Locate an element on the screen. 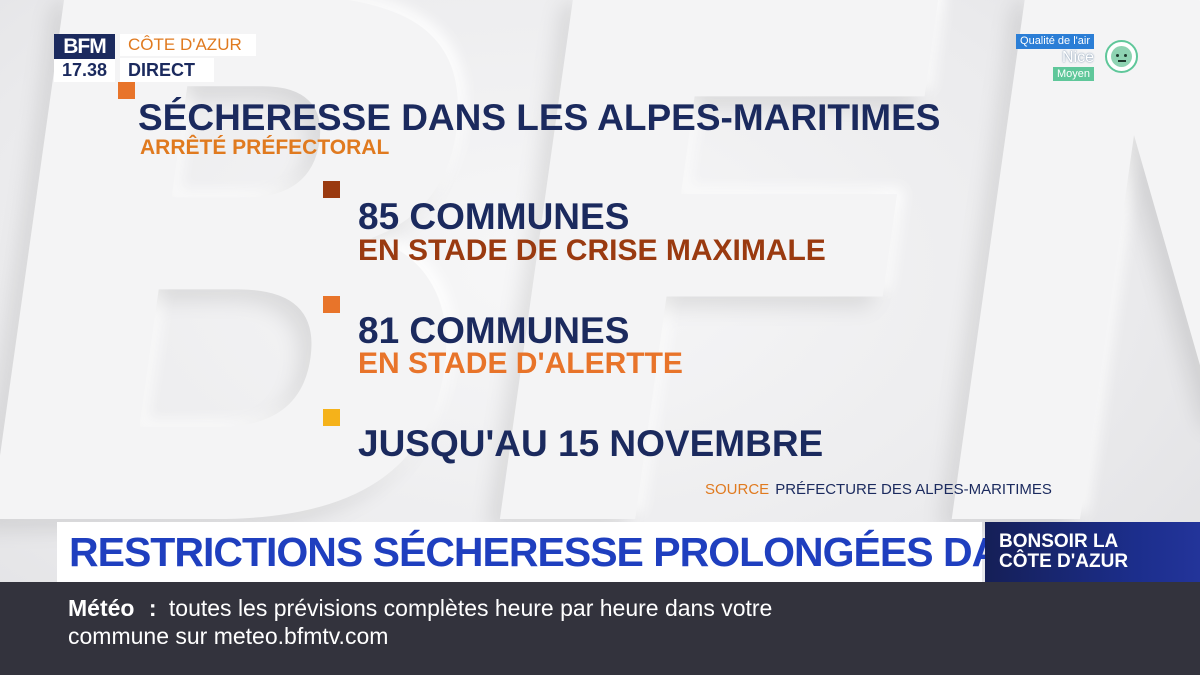 The height and width of the screenshot is (675, 1200). item-main-date: JUSQU'AU 15 NOVEMBRE is located at coordinates (591, 443).